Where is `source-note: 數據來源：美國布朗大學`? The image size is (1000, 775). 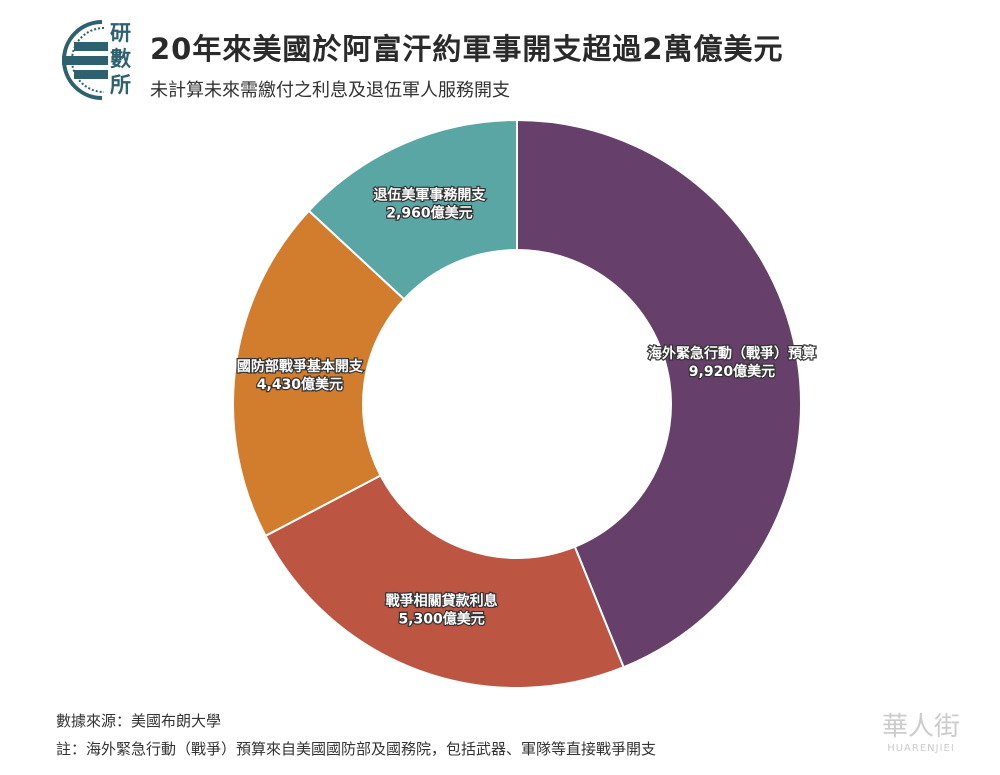 source-note: 數據來源：美國布朗大學 is located at coordinates (139, 721).